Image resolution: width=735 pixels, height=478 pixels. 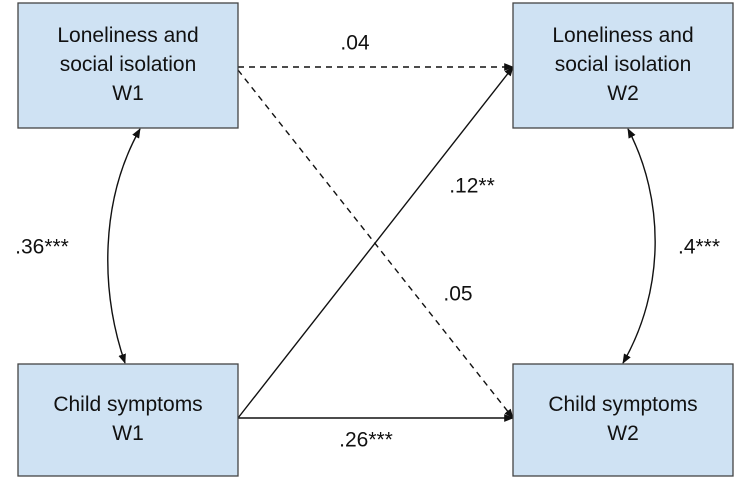 I want to click on edge-label: .04, so click(x=355, y=43).